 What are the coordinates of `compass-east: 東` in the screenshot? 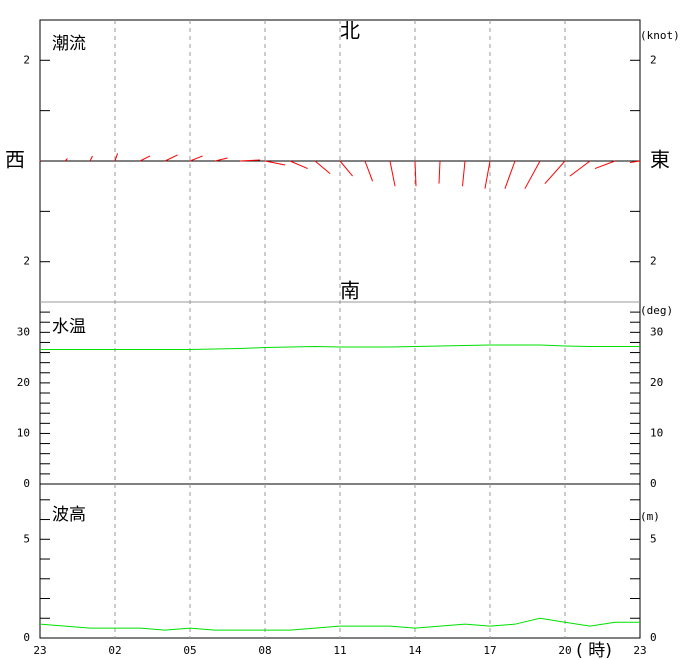 It's located at (660, 160).